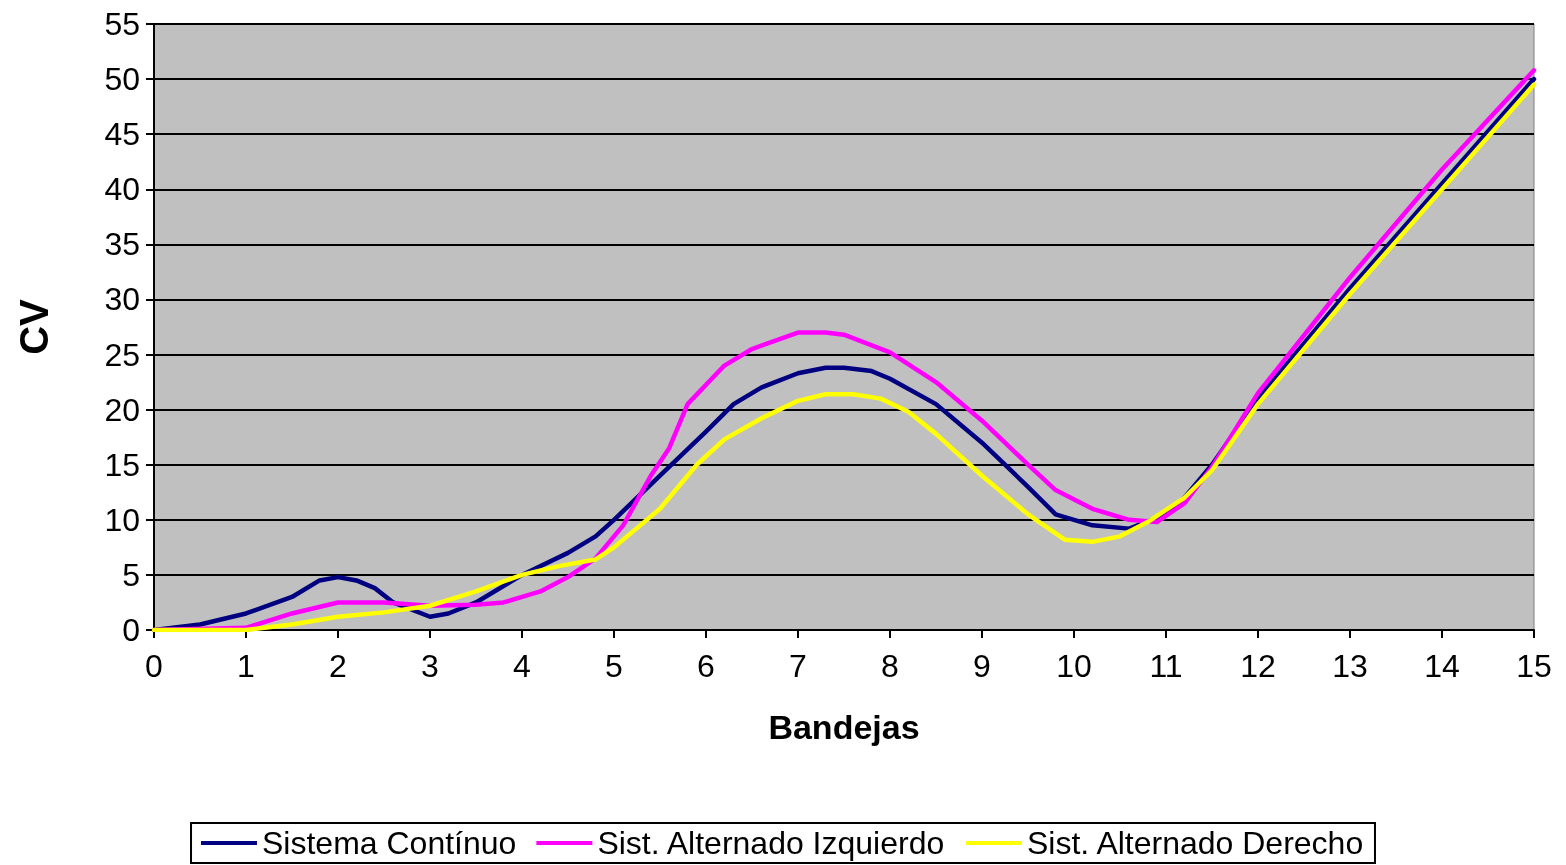  I want to click on y-tick-label: 0, so click(131, 630).